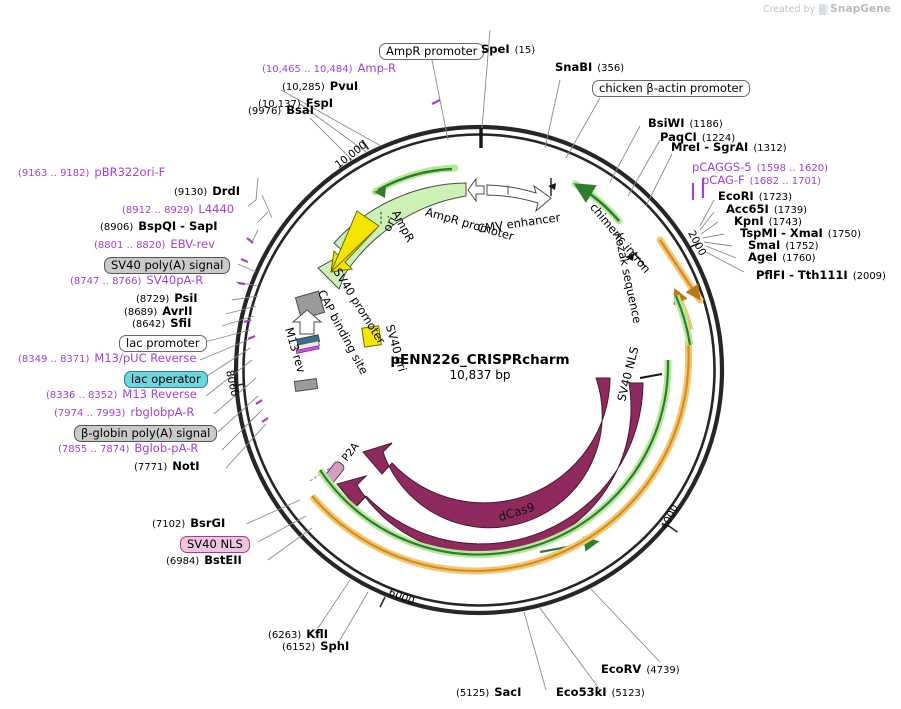 The image size is (901, 709). Describe the element at coordinates (300, 110) in the screenshot. I see `bsai-name: BsaI` at that location.